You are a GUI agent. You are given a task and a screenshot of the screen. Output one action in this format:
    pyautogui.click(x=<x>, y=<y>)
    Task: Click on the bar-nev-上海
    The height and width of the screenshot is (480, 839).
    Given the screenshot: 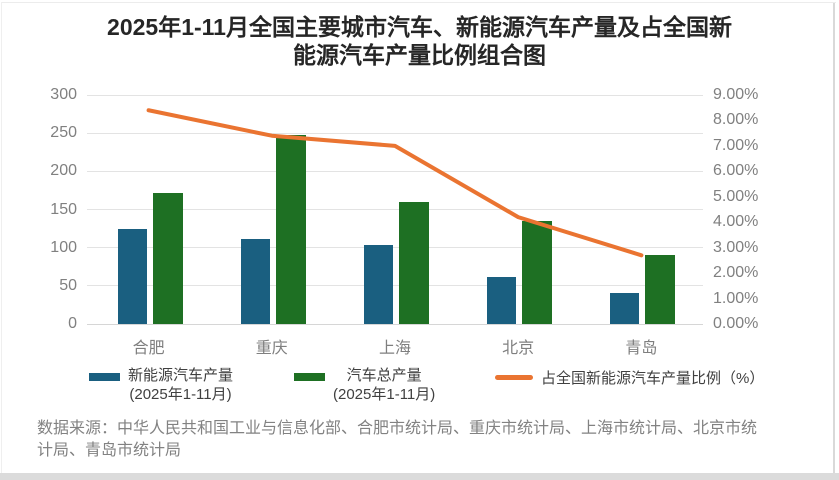 What is the action you would take?
    pyautogui.click(x=378, y=284)
    